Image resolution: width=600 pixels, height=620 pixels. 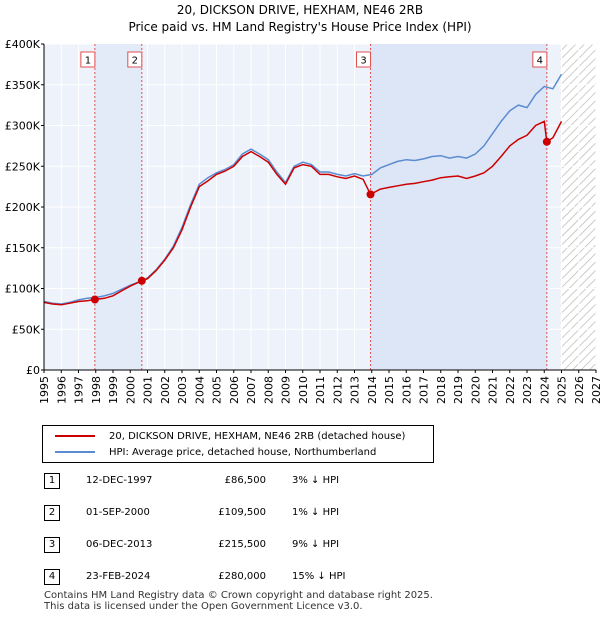 I want to click on transaction-date: 12-DEC-1997, so click(x=119, y=480).